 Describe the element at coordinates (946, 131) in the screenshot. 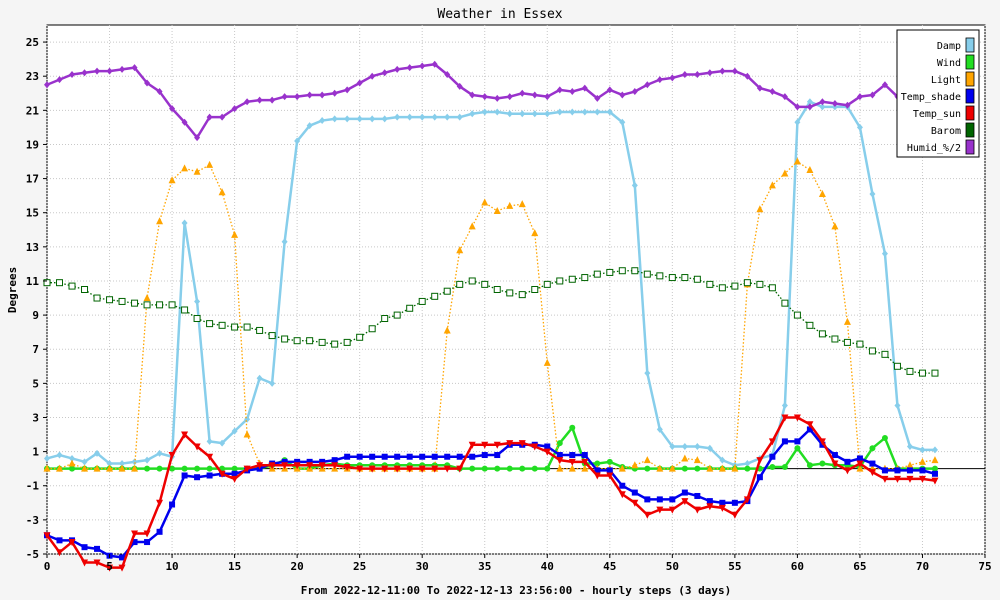

I see `legend-label-barom: Barom` at that location.